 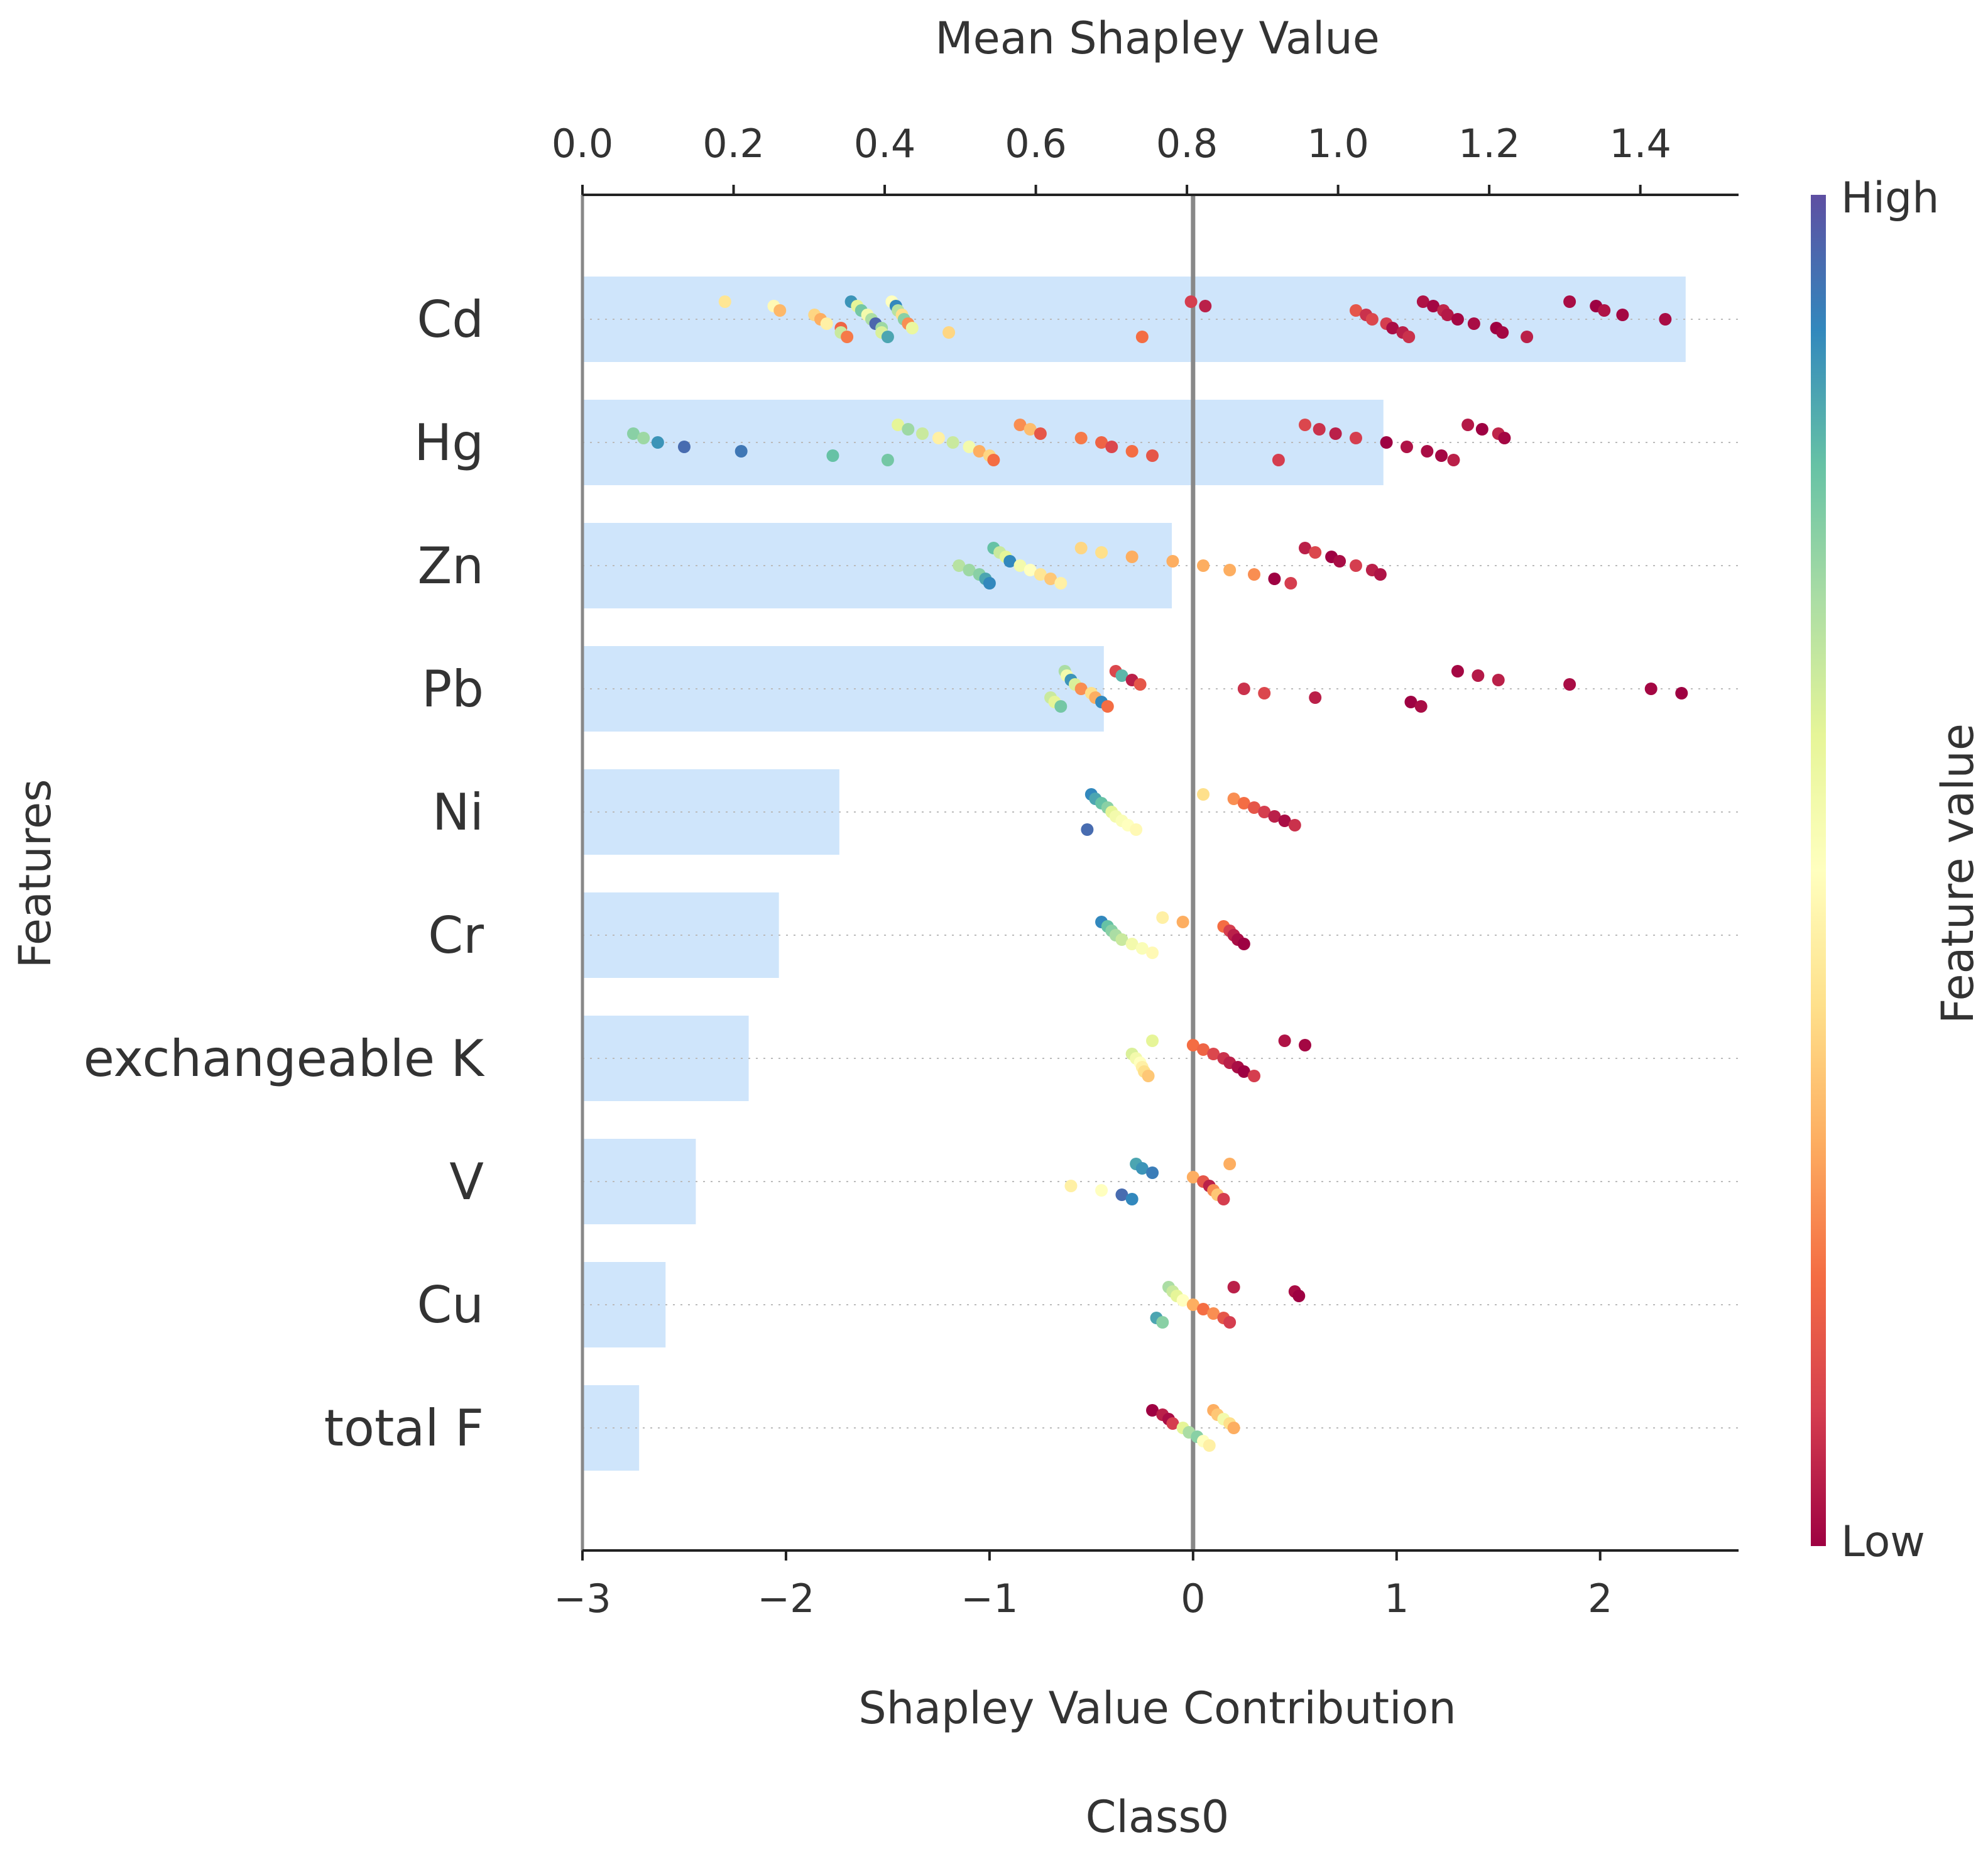 I want to click on bottom-axis-tick-label: −1, so click(x=990, y=1598).